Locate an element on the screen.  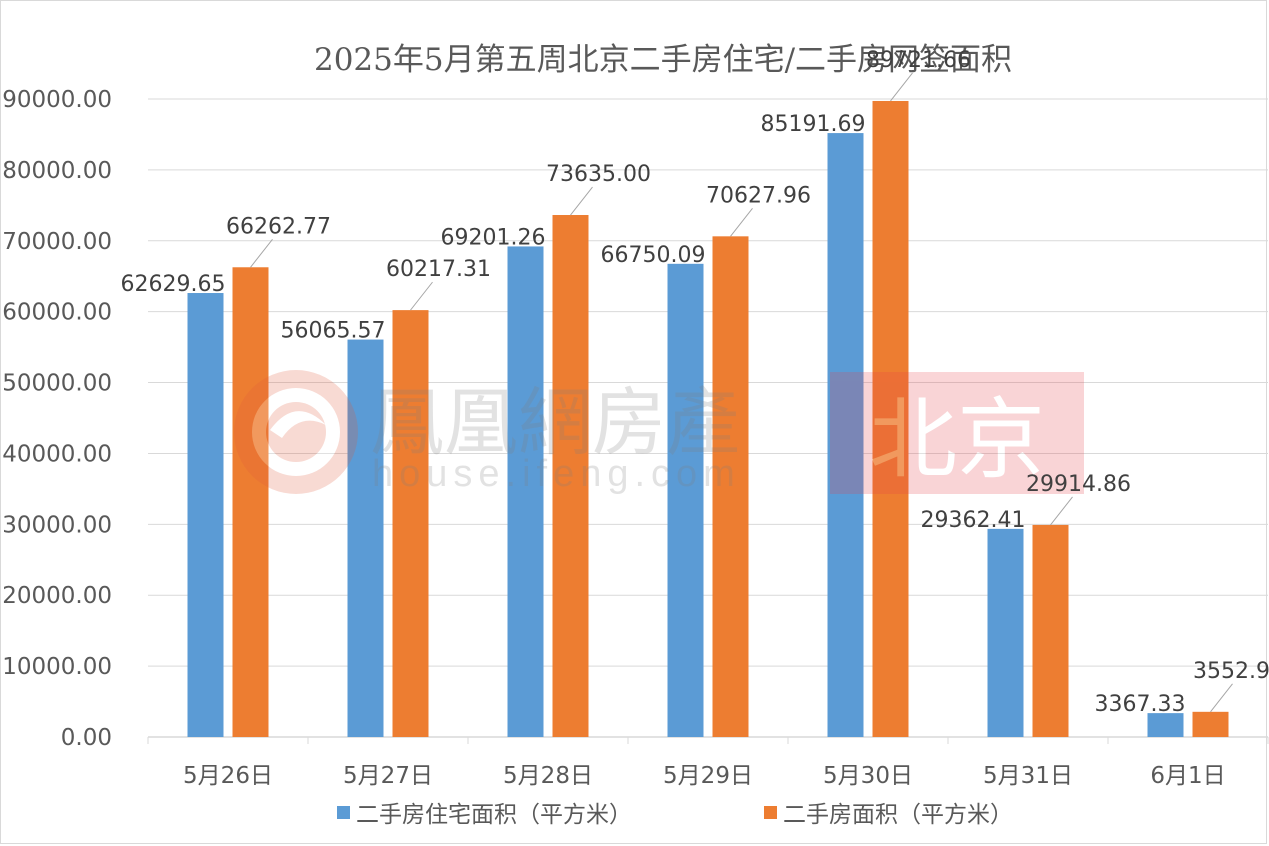
watermark: 鳳凰網房產 house.ifeng.com 北京 is located at coordinates (659, 432).